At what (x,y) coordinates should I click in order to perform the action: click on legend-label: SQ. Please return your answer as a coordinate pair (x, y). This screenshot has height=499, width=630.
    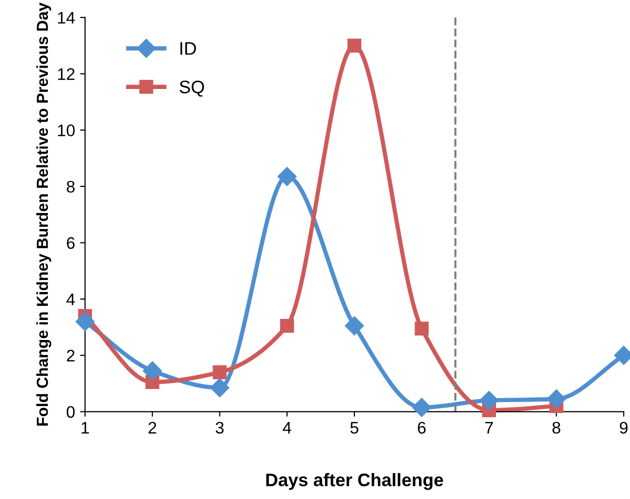
    Looking at the image, I should click on (192, 88).